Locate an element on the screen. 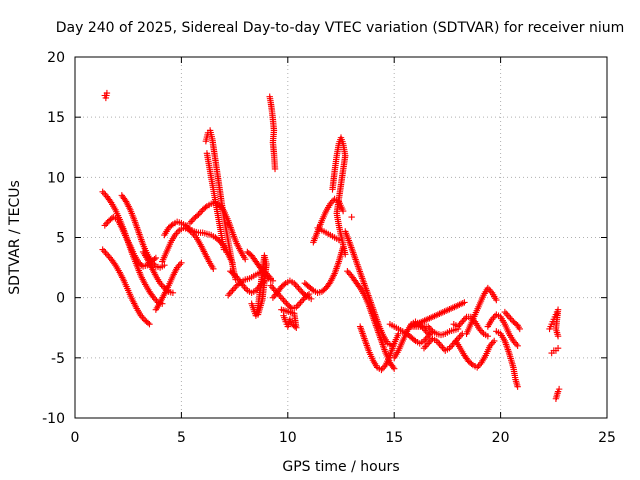 The width and height of the screenshot is (640, 480). x-tick-label: 5 is located at coordinates (181, 438).